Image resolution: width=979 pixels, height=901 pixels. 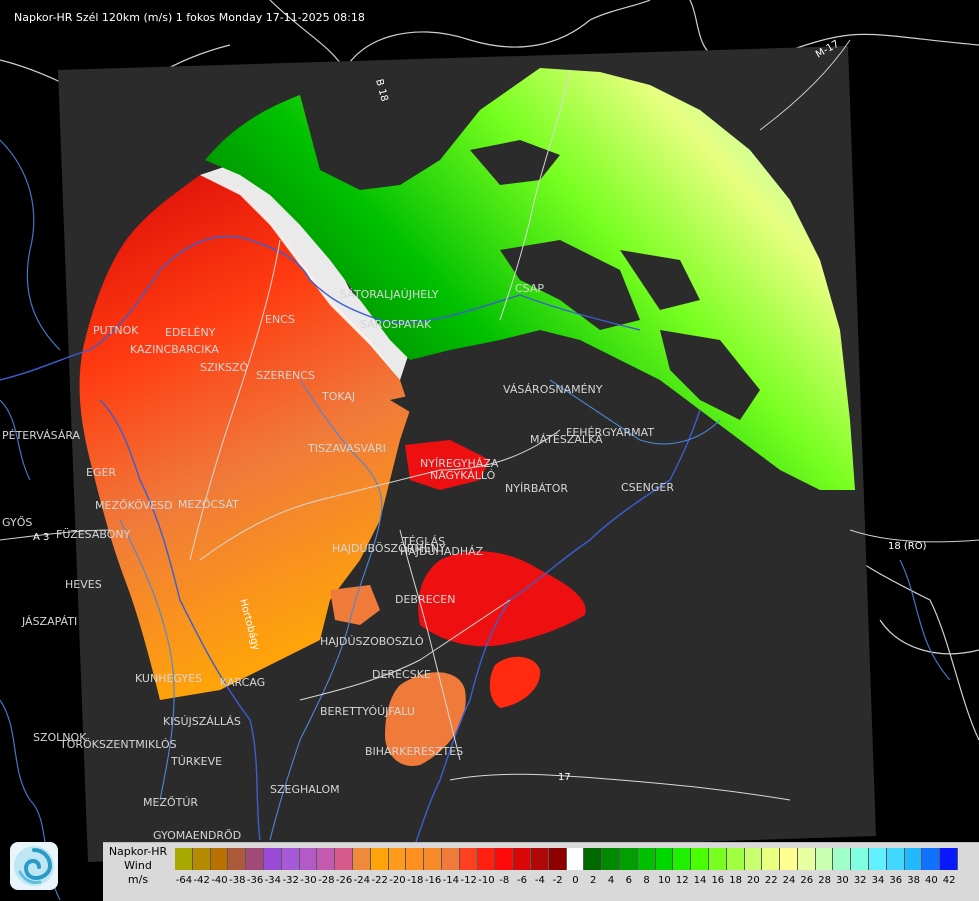 I want to click on legend-tick-label: -28, so click(x=326, y=880).